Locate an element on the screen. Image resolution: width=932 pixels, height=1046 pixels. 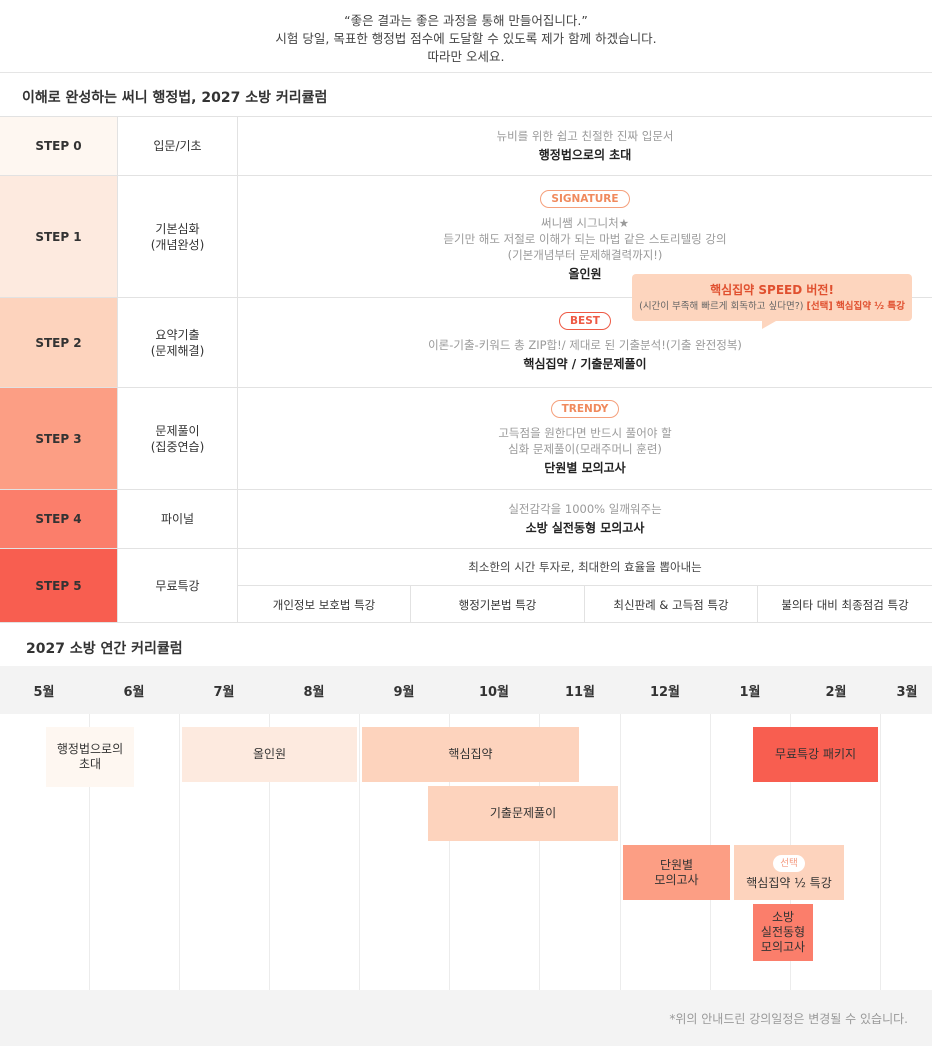
schedule-footnote: *위의 안내드린 강의일정은 변경될 수 있습니다. is located at coordinates (788, 1019).